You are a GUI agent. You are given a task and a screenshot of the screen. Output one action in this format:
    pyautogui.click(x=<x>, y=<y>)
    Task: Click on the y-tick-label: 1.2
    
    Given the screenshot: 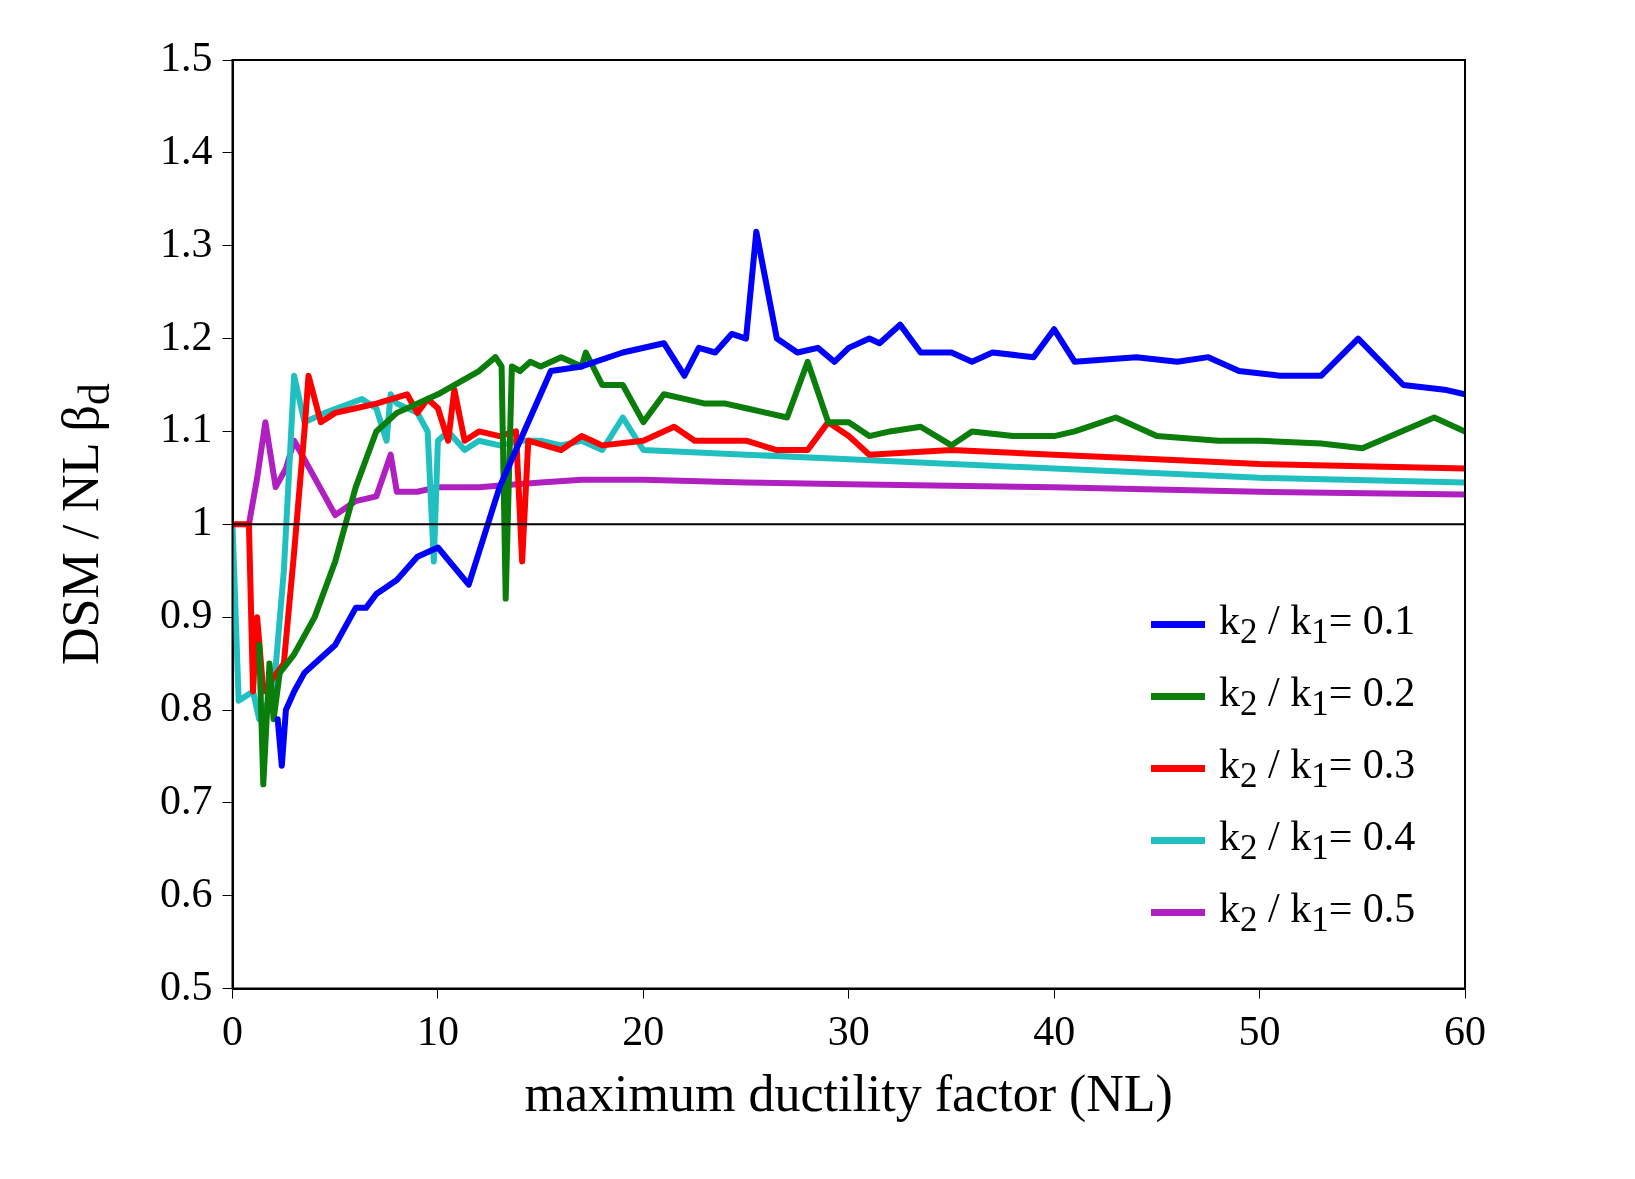 What is the action you would take?
    pyautogui.click(x=186, y=335)
    